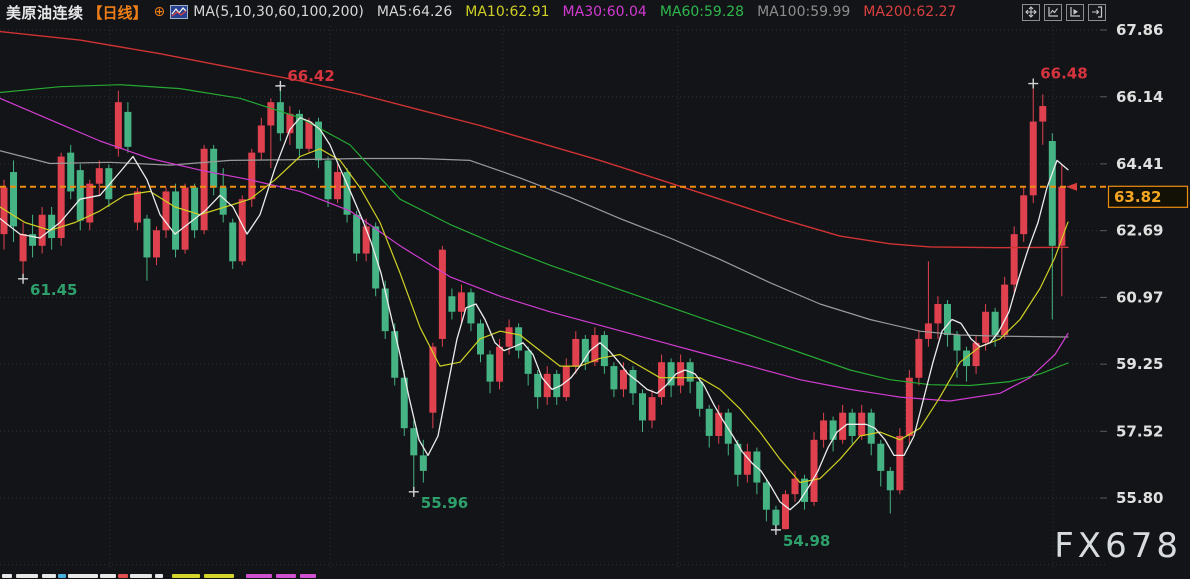  What do you see at coordinates (1071, 186) in the screenshot?
I see `last-price-arrow` at bounding box center [1071, 186].